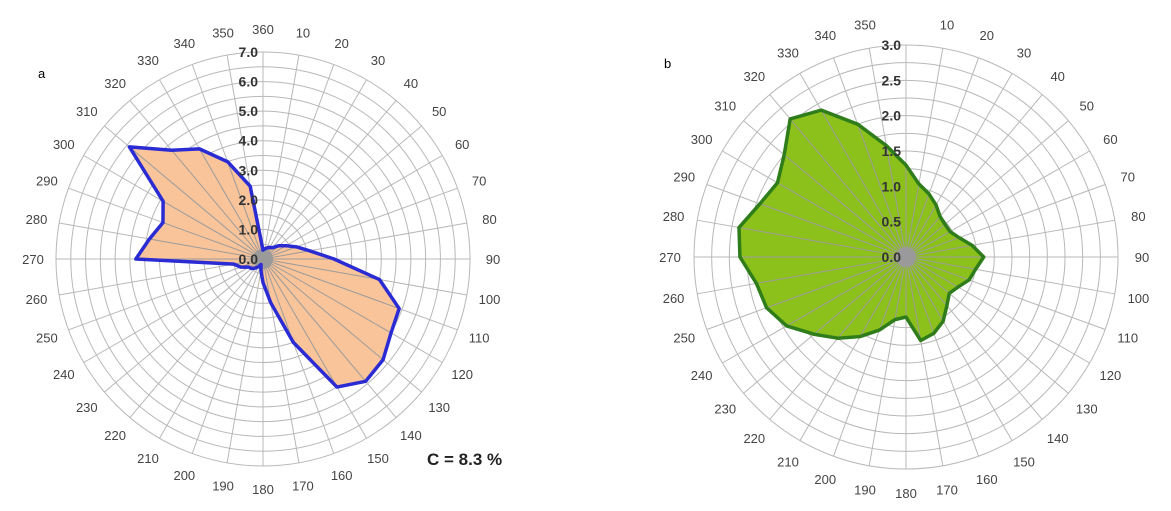  What do you see at coordinates (303, 486) in the screenshot?
I see `direction-label: 170` at bounding box center [303, 486].